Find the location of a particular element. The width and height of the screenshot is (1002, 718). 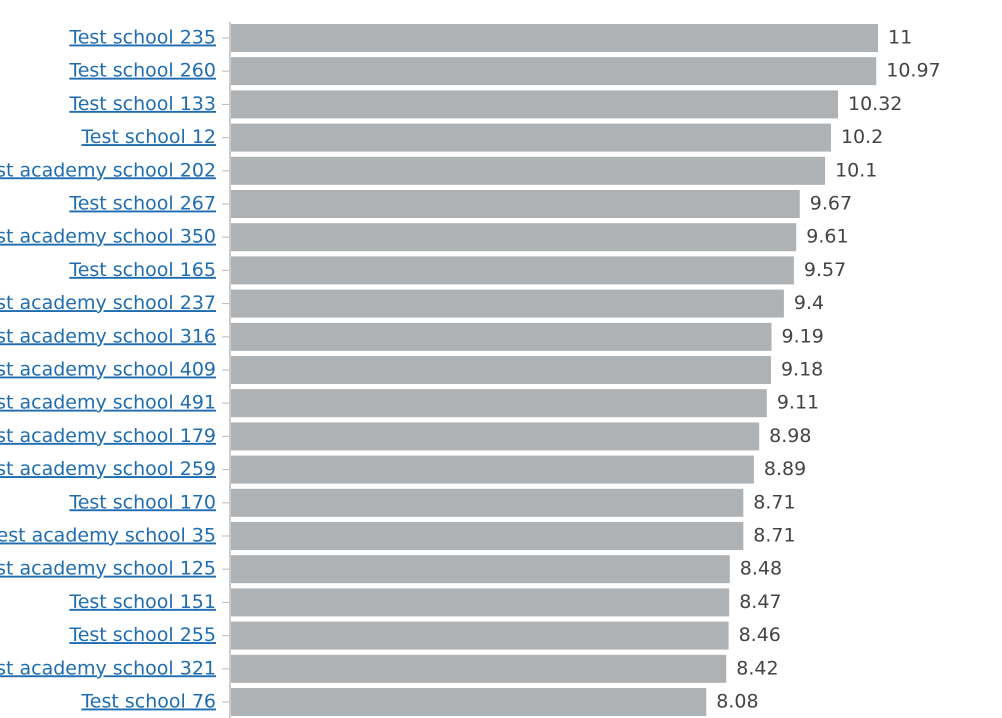

category-link: Test academy school 237 is located at coordinates (108, 303).